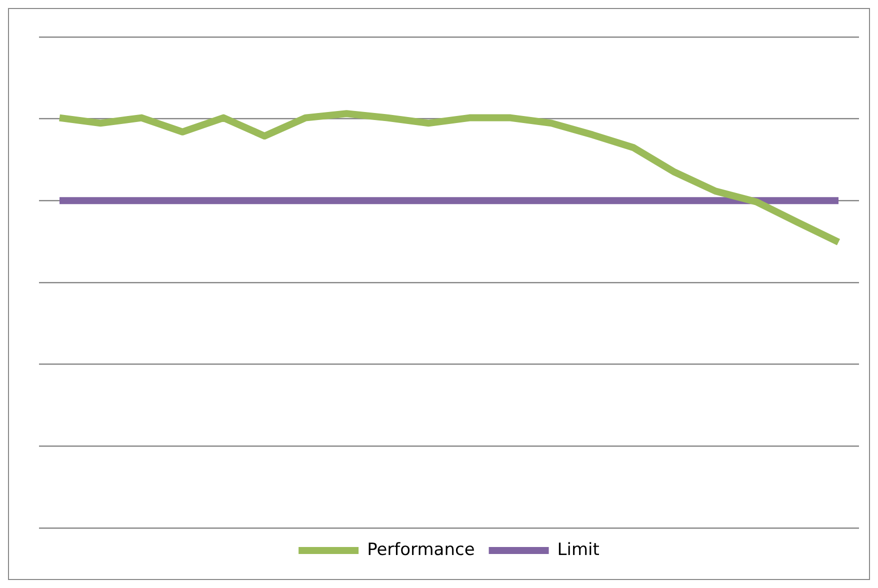 Image resolution: width=878 pixels, height=588 pixels. Describe the element at coordinates (421, 550) in the screenshot. I see `legend-label: Performance` at that location.